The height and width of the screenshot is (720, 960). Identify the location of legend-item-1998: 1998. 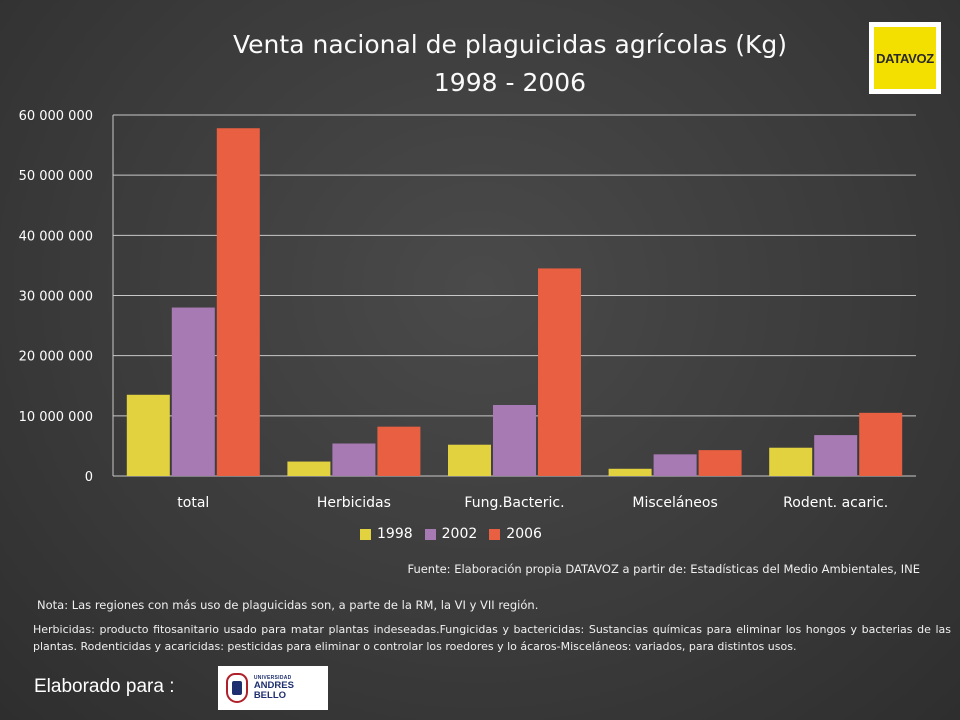
(386, 534).